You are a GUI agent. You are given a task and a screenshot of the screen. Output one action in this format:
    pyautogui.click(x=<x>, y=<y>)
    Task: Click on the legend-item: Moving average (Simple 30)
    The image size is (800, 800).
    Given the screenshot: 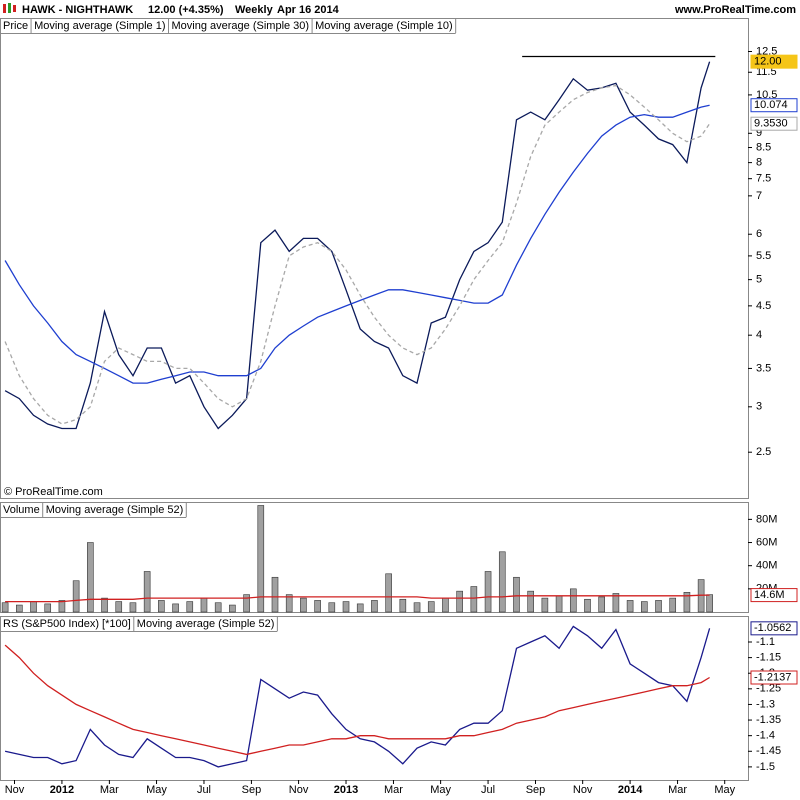 What is the action you would take?
    pyautogui.click(x=241, y=26)
    